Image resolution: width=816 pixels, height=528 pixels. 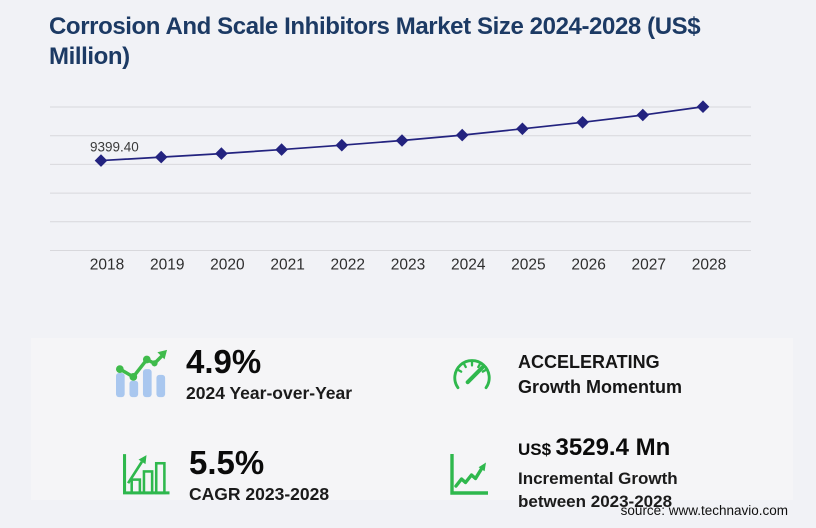 What do you see at coordinates (142, 373) in the screenshot?
I see `bar-trend-icon` at bounding box center [142, 373].